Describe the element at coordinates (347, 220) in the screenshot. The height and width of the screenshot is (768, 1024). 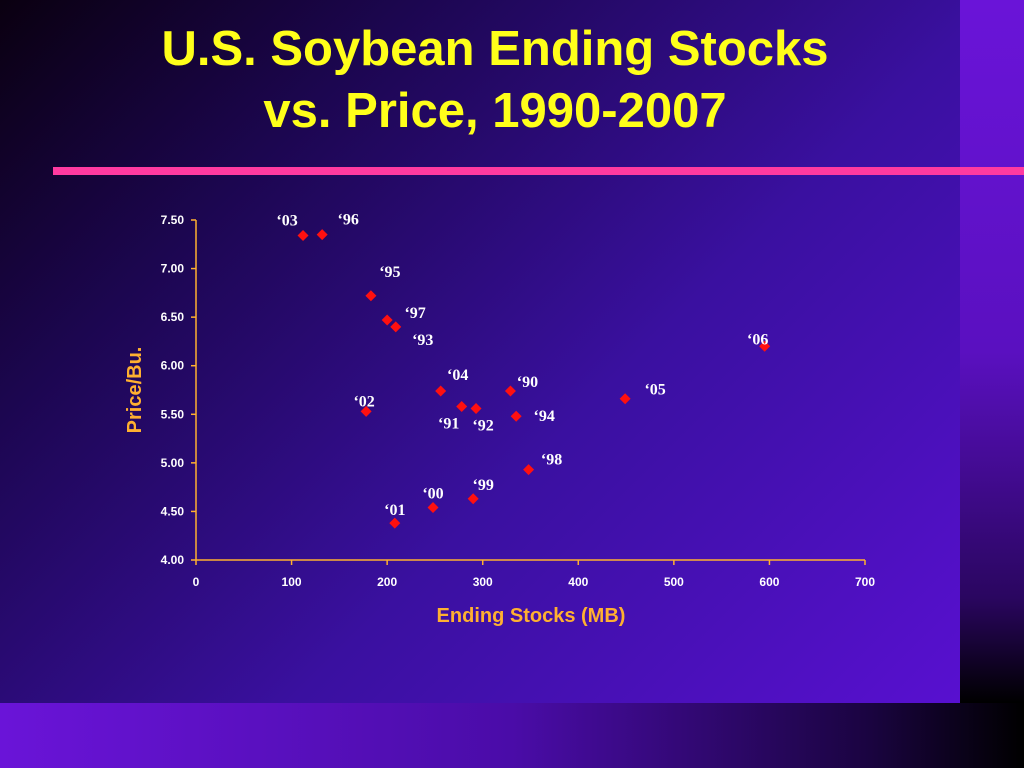
I see `point-label-1: ‘96` at that location.